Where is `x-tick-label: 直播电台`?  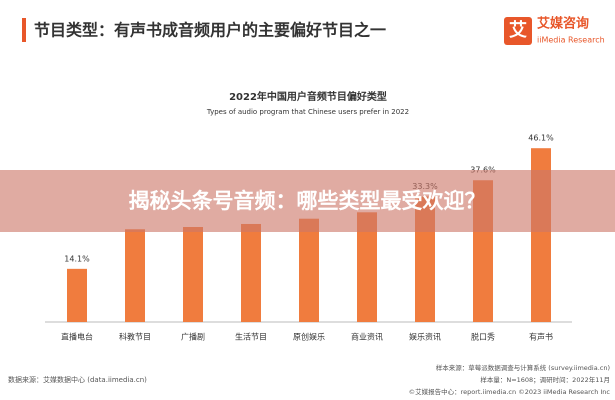 x-tick-label: 直播电台 is located at coordinates (77, 337).